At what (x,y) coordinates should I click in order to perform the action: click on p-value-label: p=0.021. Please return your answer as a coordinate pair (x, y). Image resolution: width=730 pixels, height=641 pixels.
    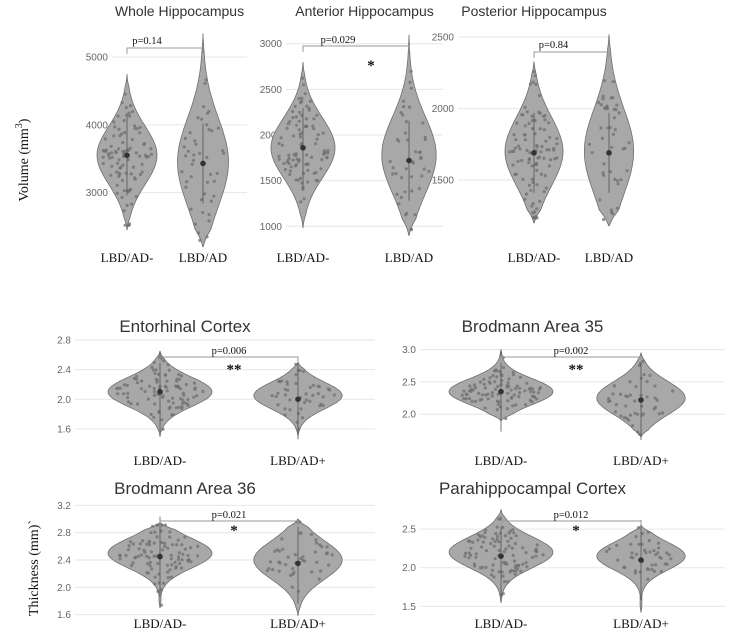
    Looking at the image, I should click on (229, 515).